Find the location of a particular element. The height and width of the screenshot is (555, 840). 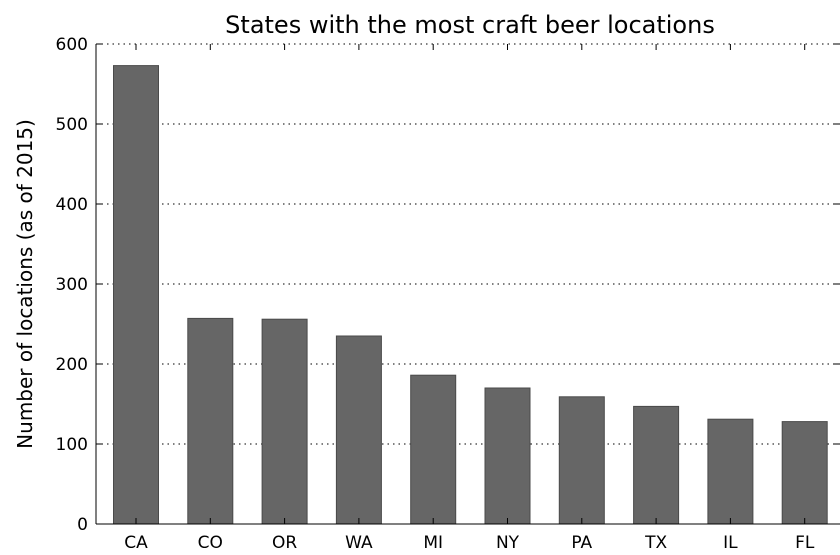

x-tick-label-fl: FL is located at coordinates (805, 543).